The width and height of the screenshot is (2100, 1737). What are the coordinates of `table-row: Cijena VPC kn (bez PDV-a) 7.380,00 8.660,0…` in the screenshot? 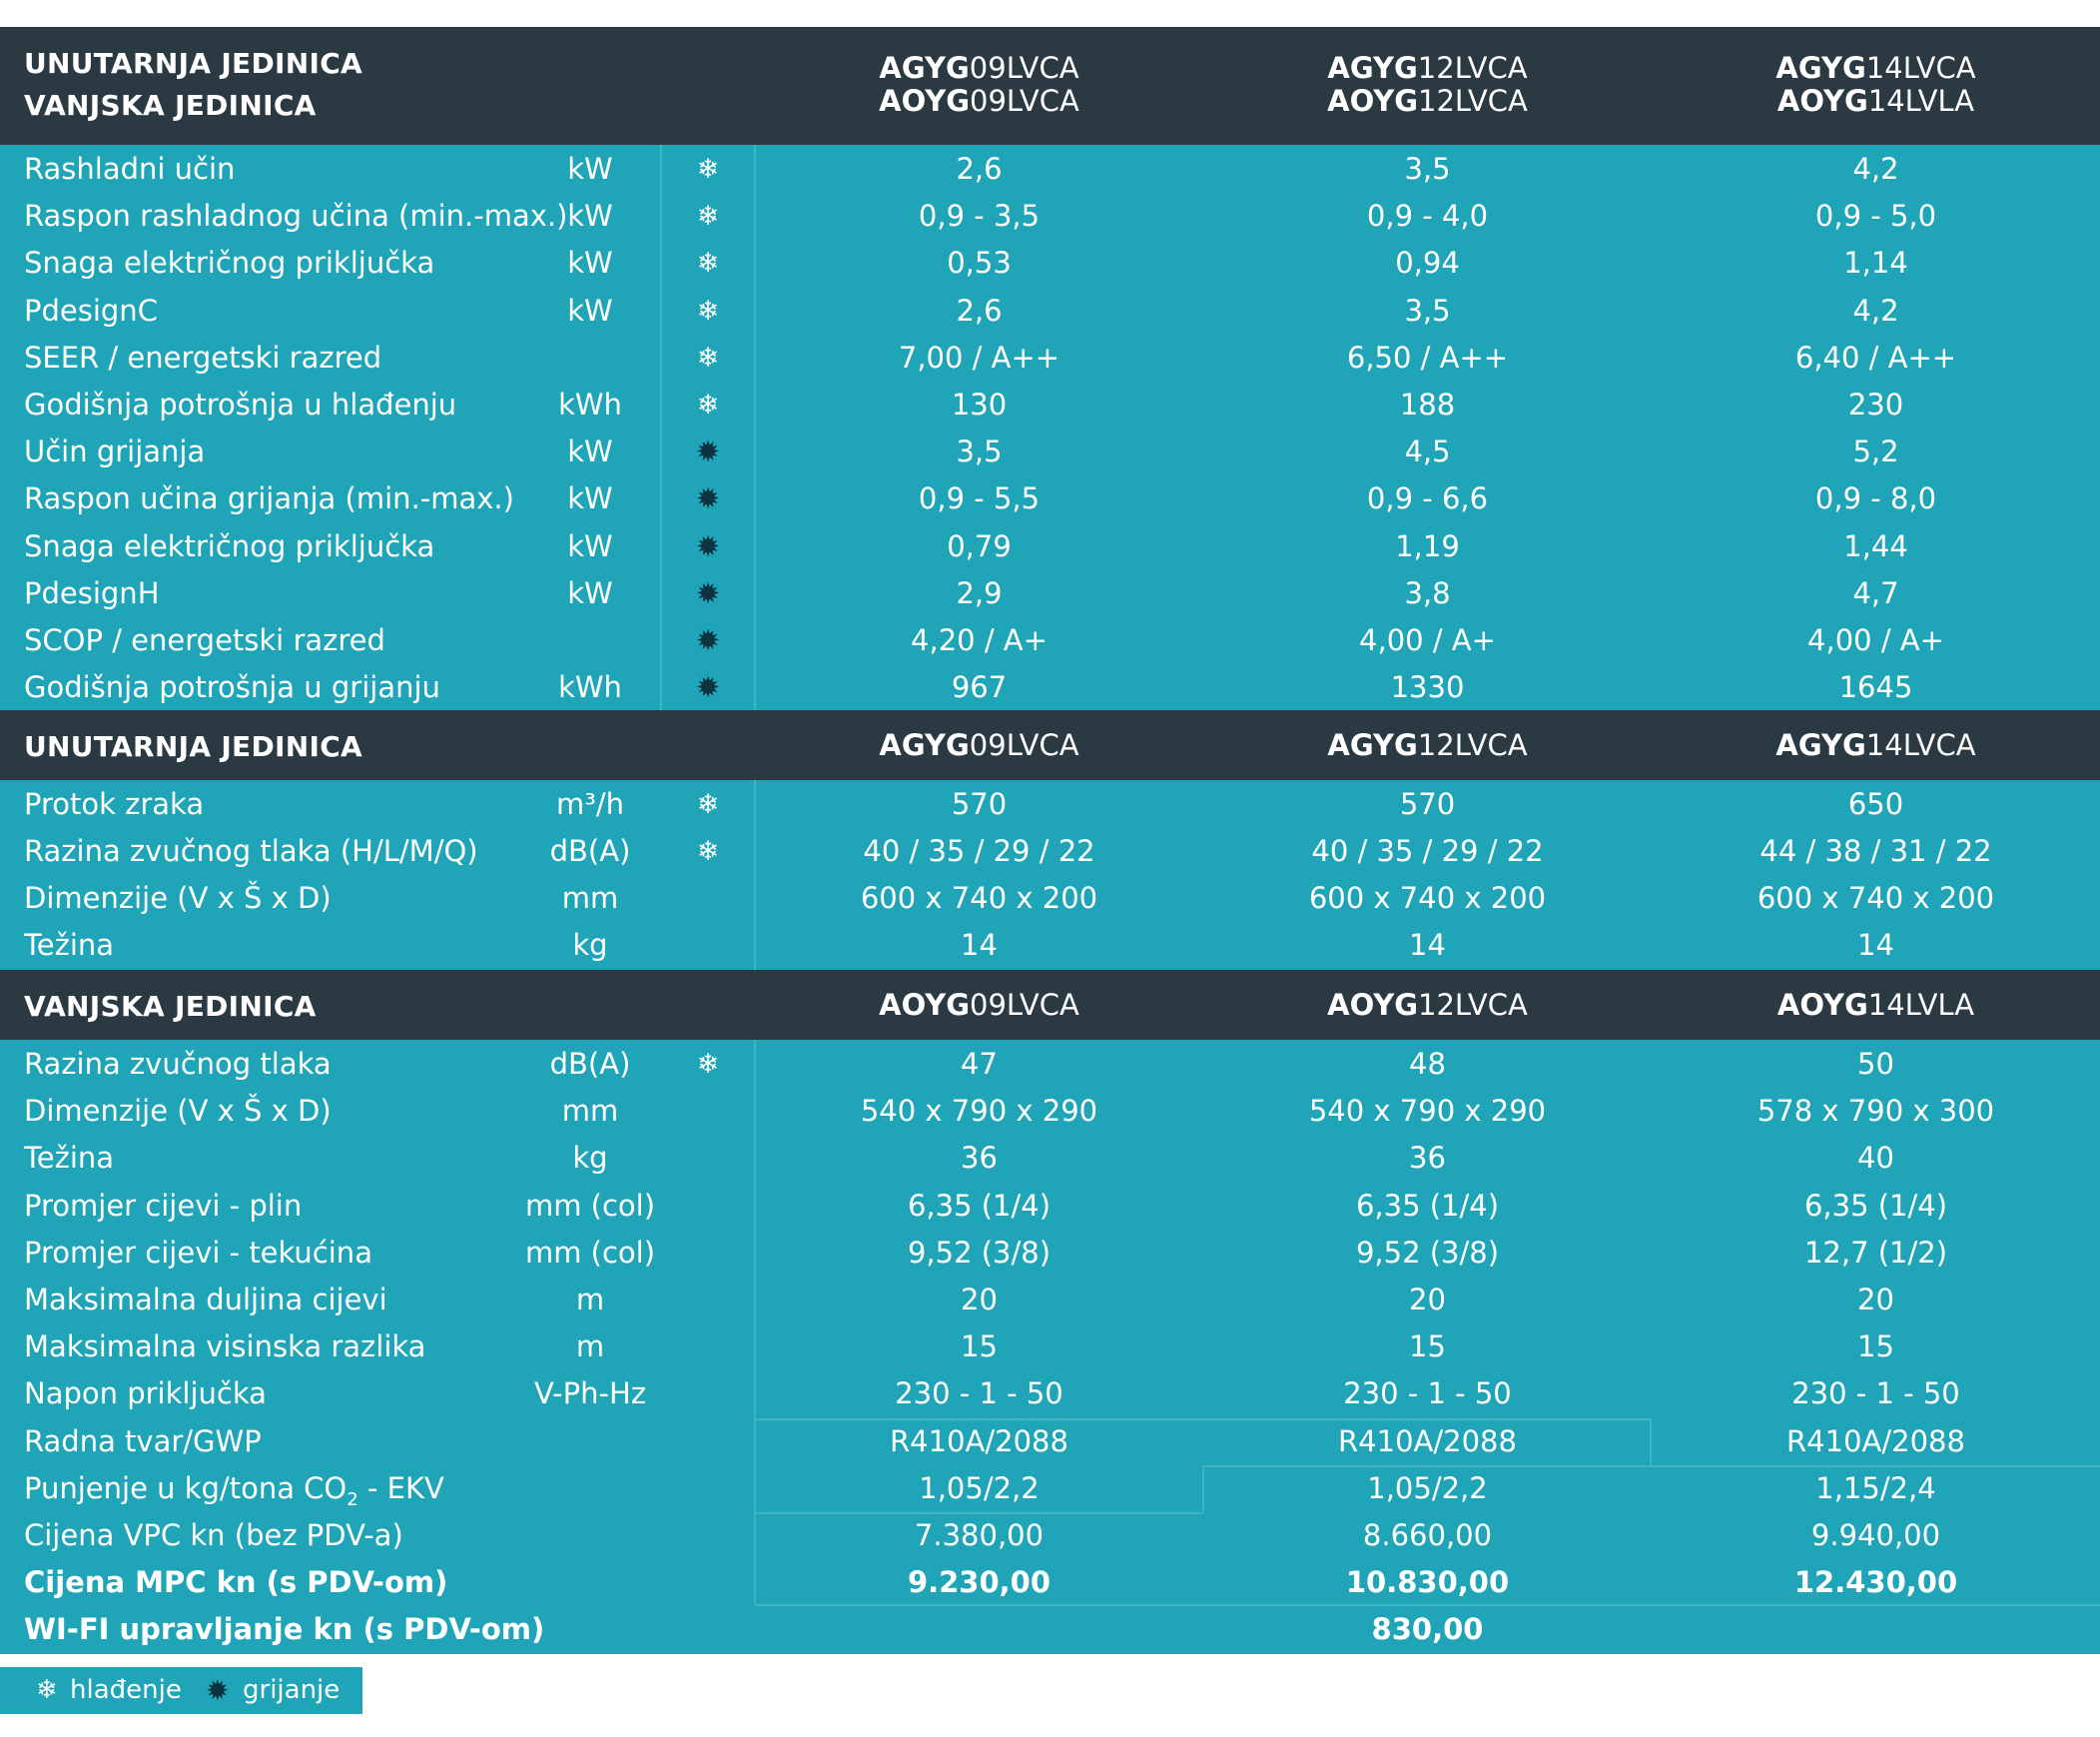 It's located at (1050, 1535).